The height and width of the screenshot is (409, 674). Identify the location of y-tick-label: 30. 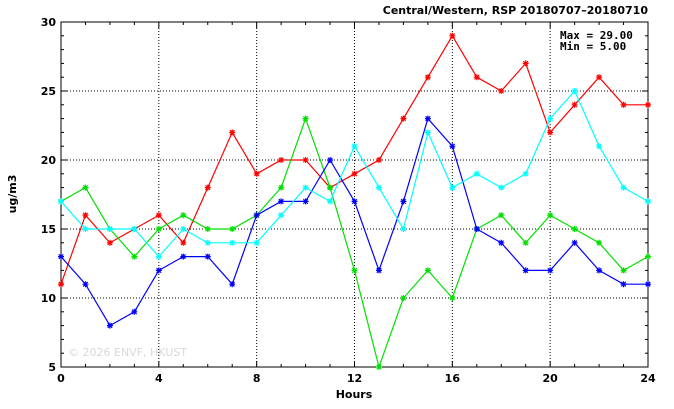
(49, 22).